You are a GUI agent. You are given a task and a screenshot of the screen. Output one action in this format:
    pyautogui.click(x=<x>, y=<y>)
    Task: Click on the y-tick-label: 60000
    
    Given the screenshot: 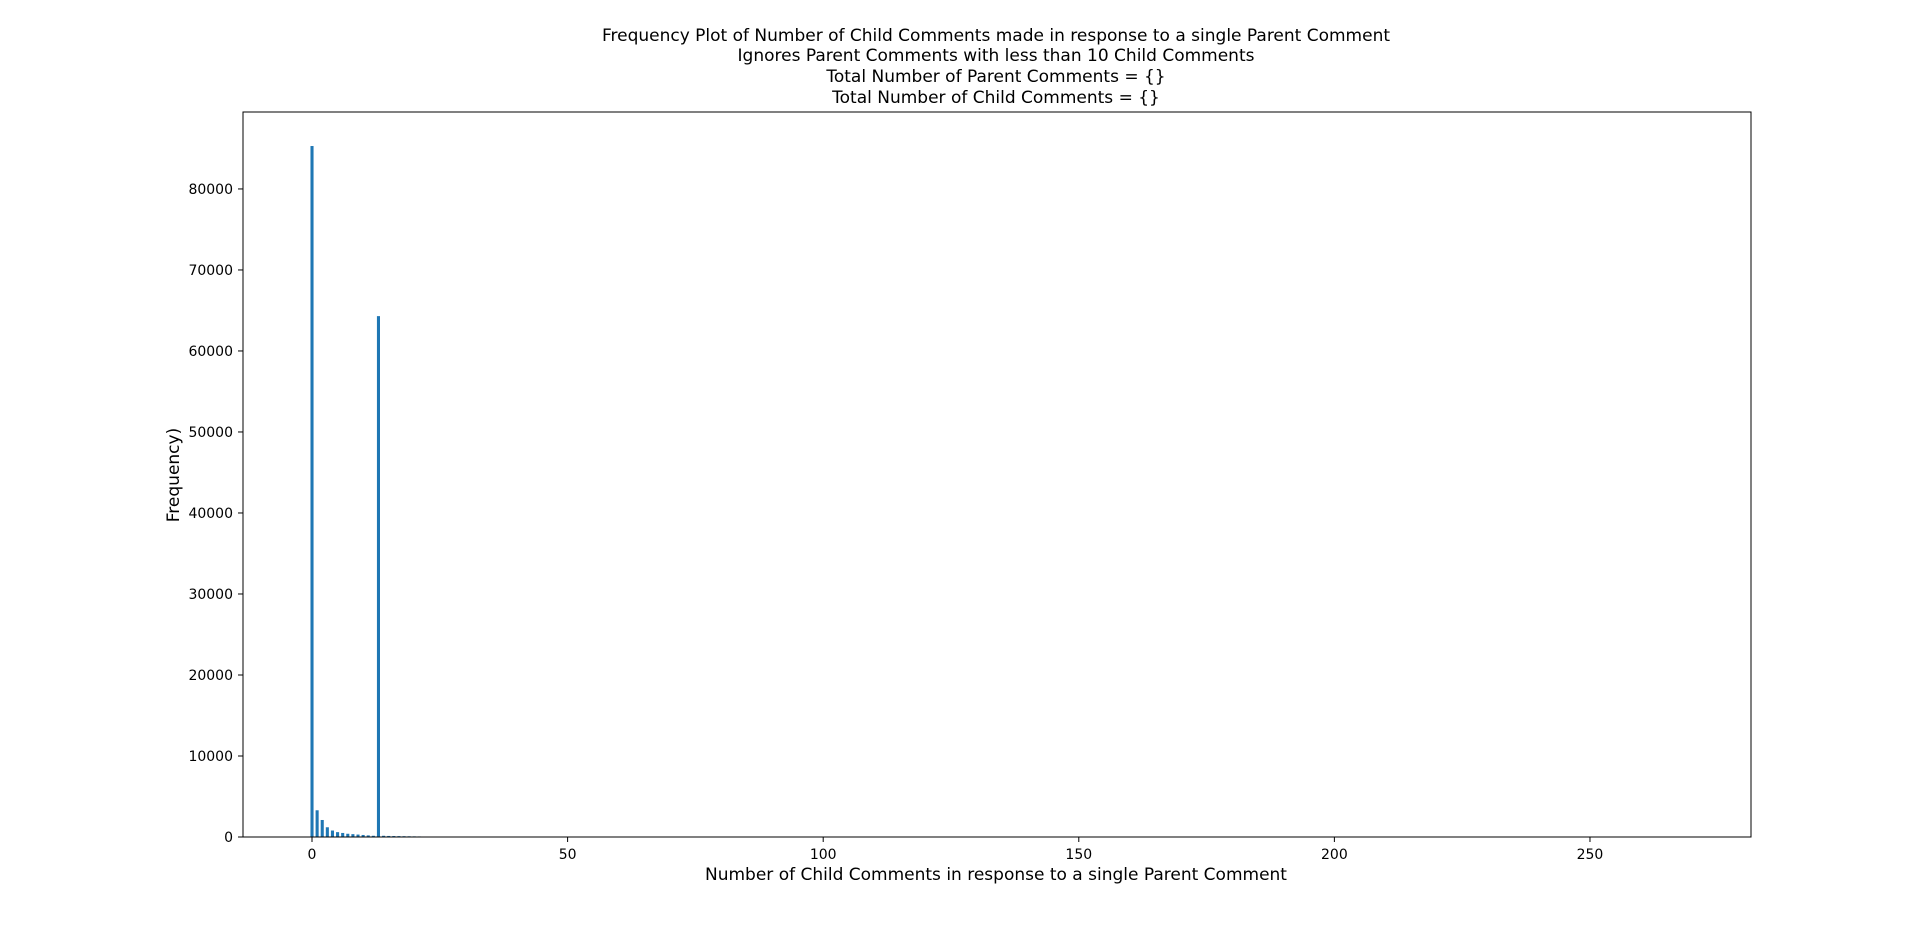 What is the action you would take?
    pyautogui.click(x=210, y=352)
    